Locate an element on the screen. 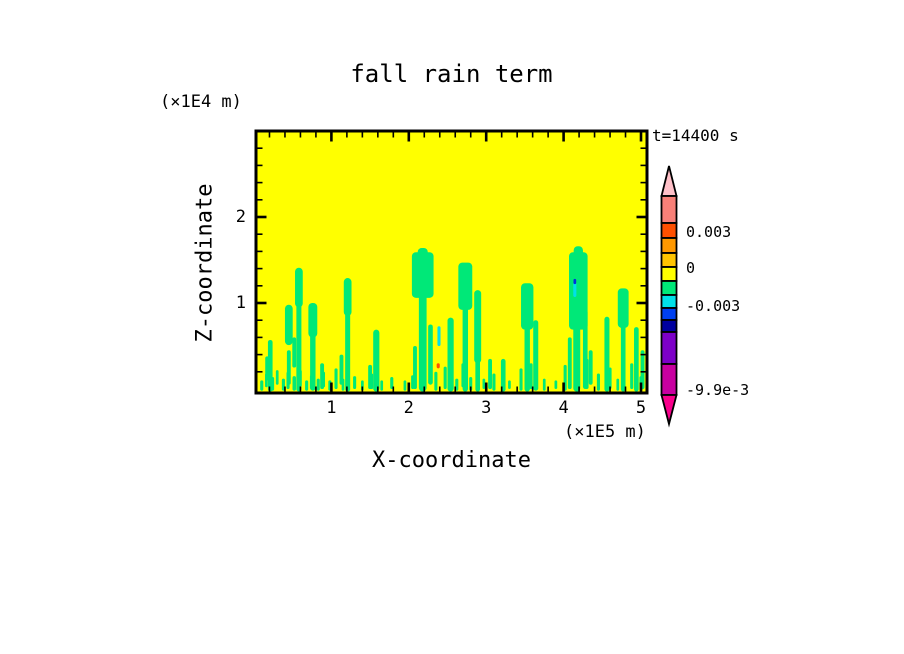 The height and width of the screenshot is (654, 904). y-tick-label: 1 is located at coordinates (240, 303).